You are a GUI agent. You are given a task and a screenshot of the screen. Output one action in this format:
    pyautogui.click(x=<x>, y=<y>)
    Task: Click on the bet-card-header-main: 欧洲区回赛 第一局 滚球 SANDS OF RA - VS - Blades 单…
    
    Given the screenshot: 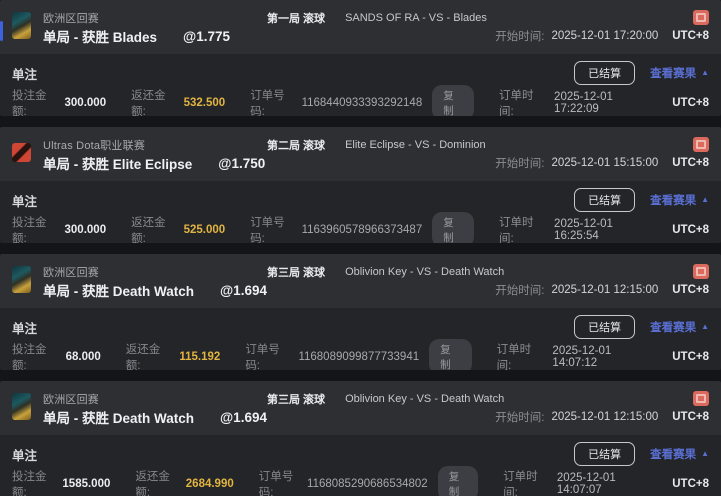 What is the action you would take?
    pyautogui.click(x=376, y=27)
    